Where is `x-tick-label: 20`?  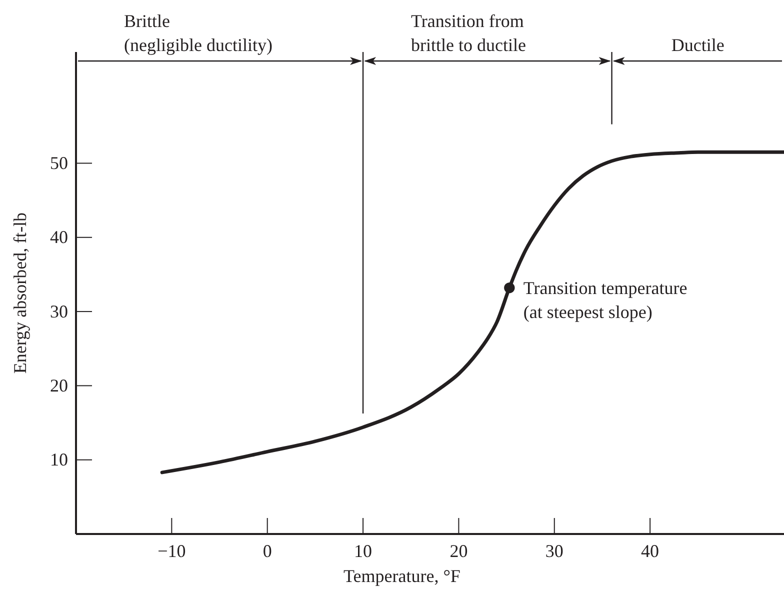 x-tick-label: 20 is located at coordinates (459, 550).